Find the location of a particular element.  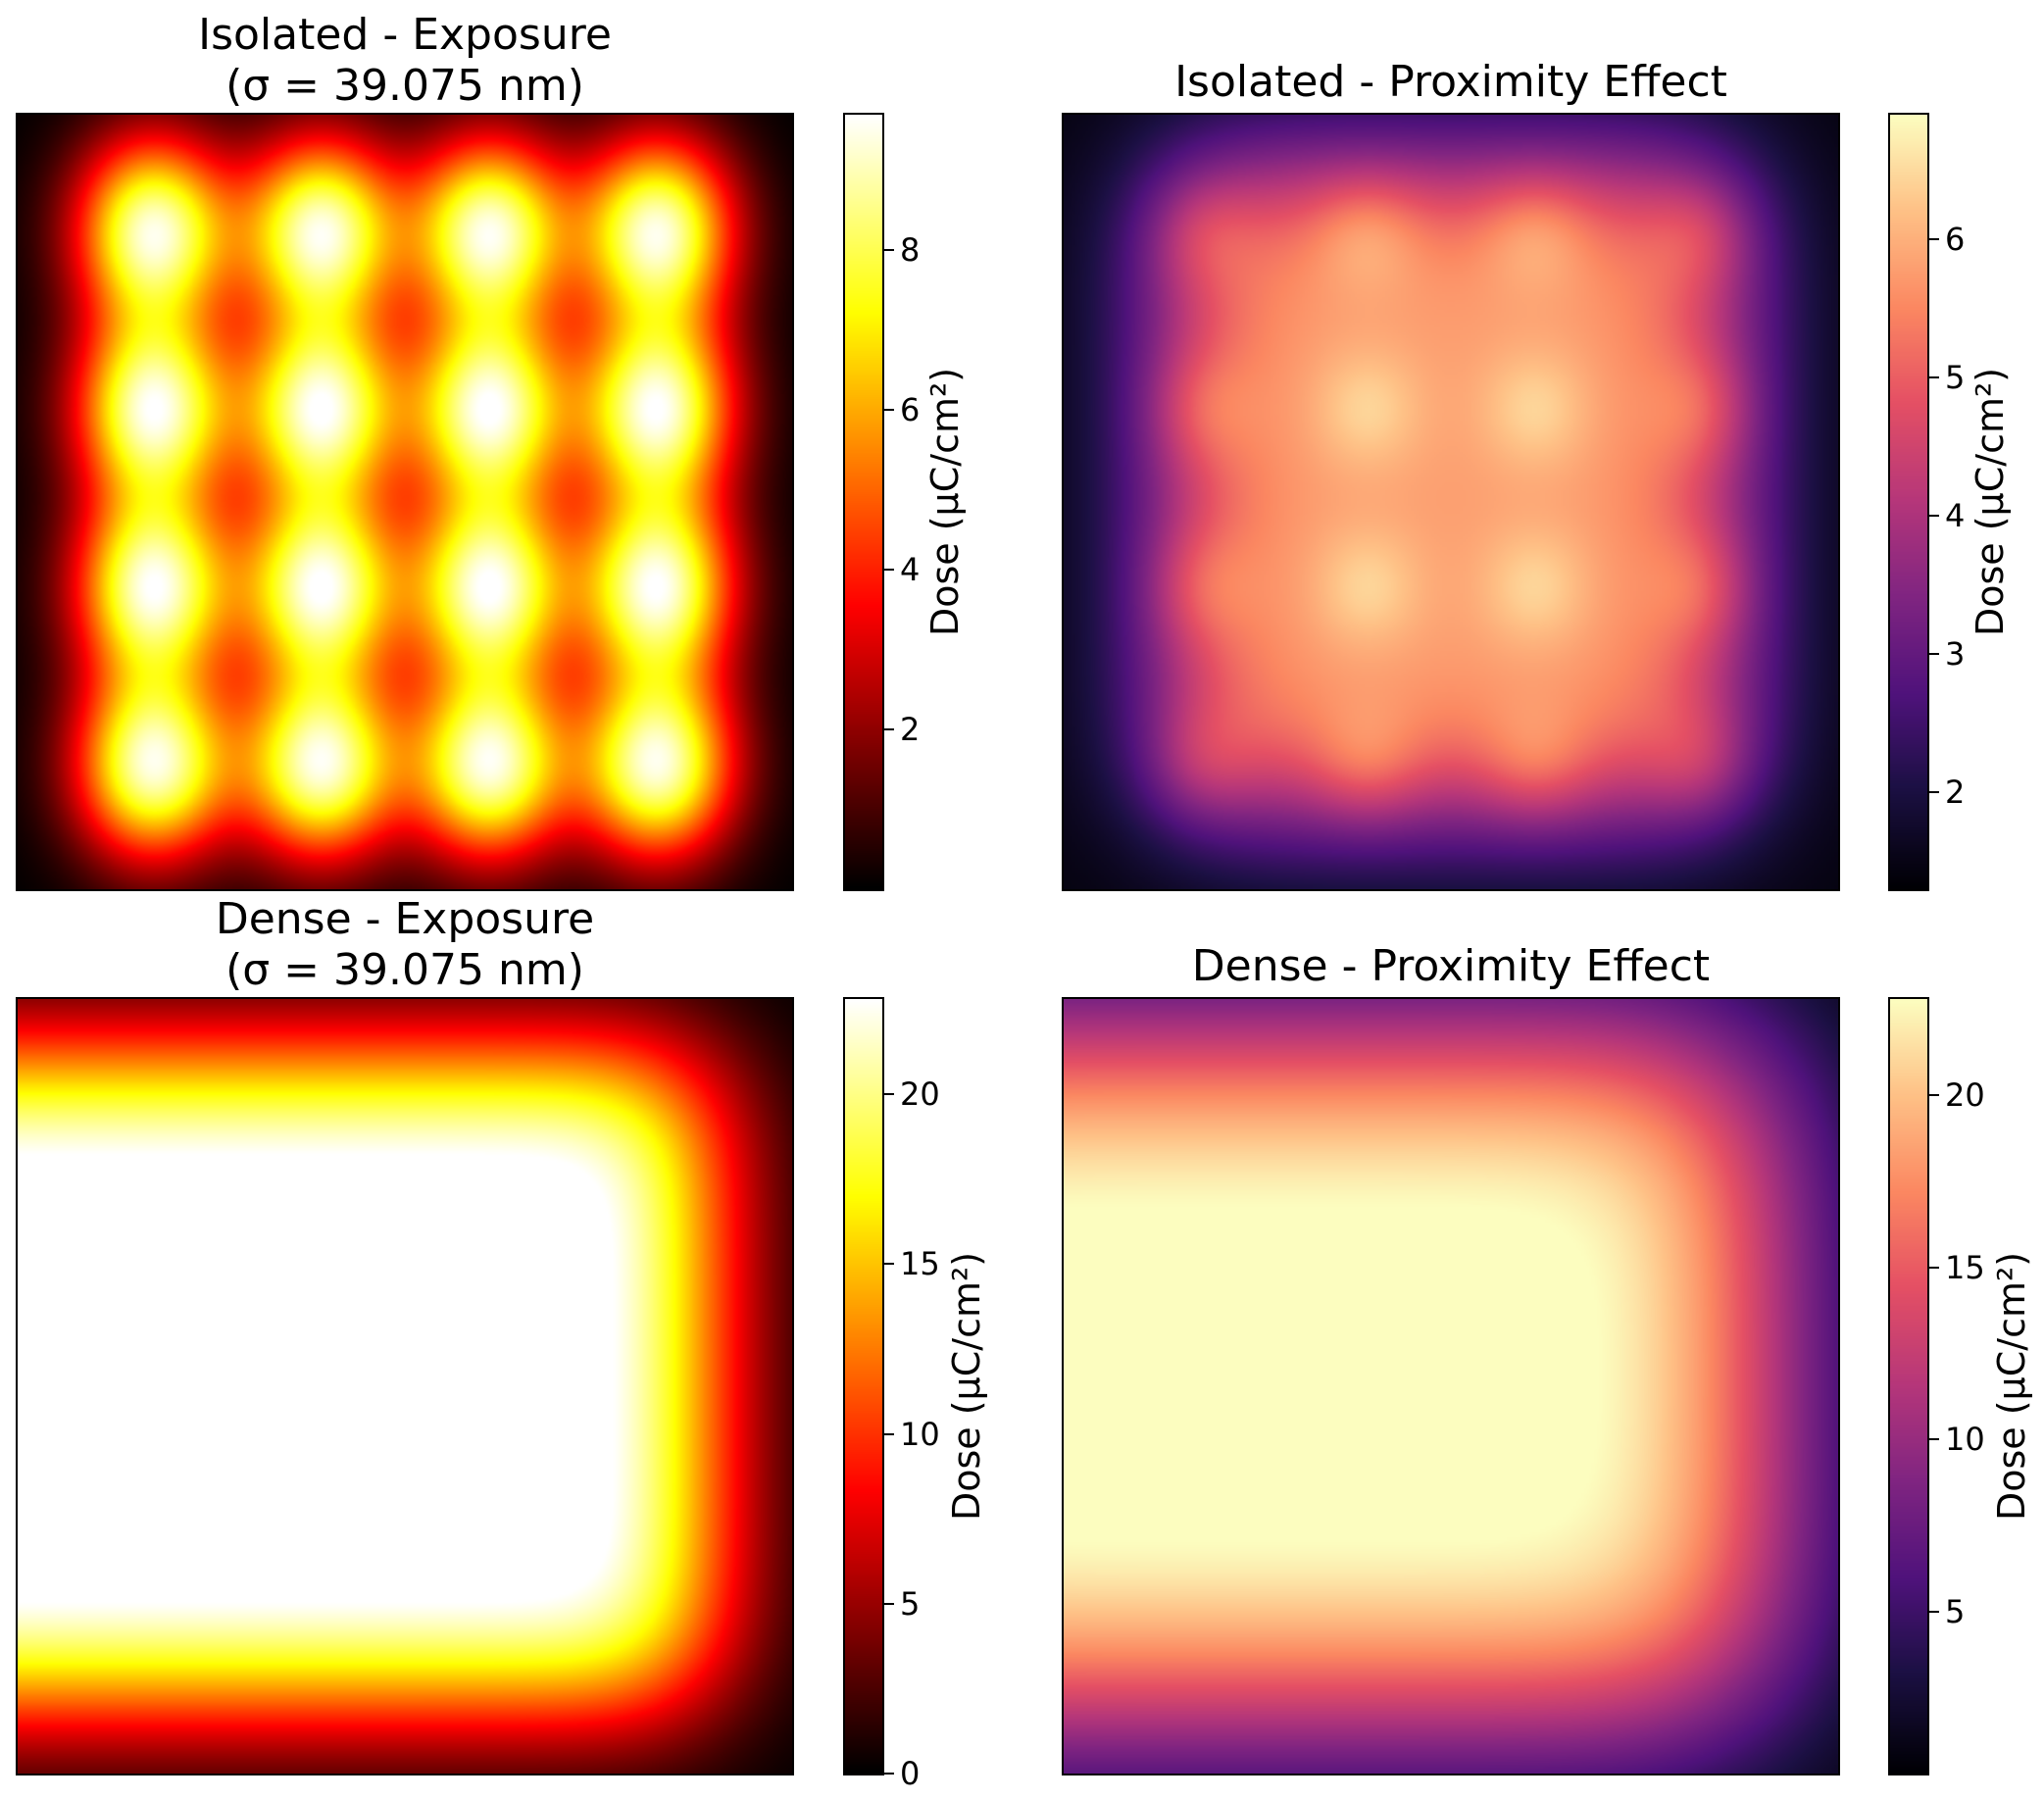

panel-4-title: Dense - Proximity Effect is located at coordinates (1451, 966).